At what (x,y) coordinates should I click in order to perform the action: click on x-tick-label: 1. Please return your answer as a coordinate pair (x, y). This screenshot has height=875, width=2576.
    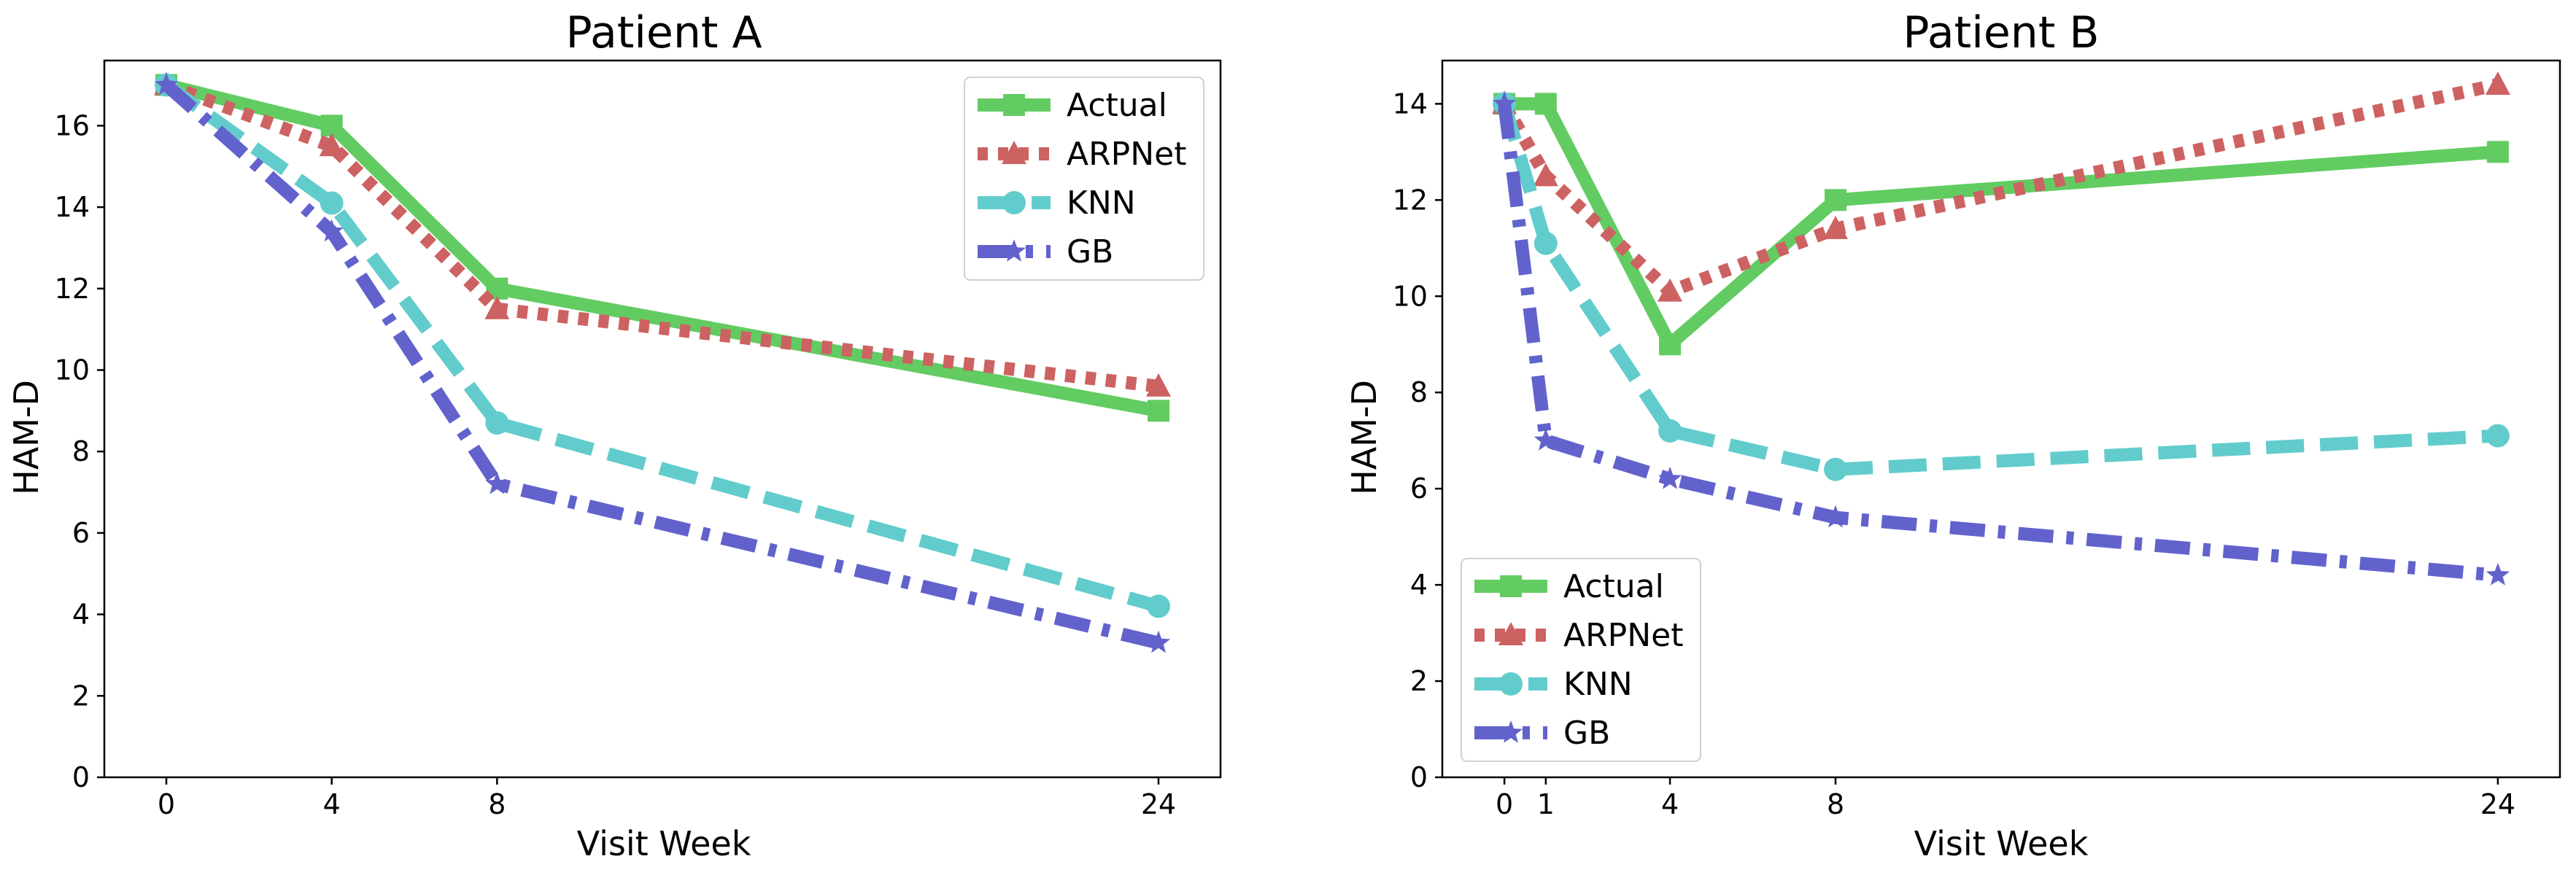
    Looking at the image, I should click on (1546, 804).